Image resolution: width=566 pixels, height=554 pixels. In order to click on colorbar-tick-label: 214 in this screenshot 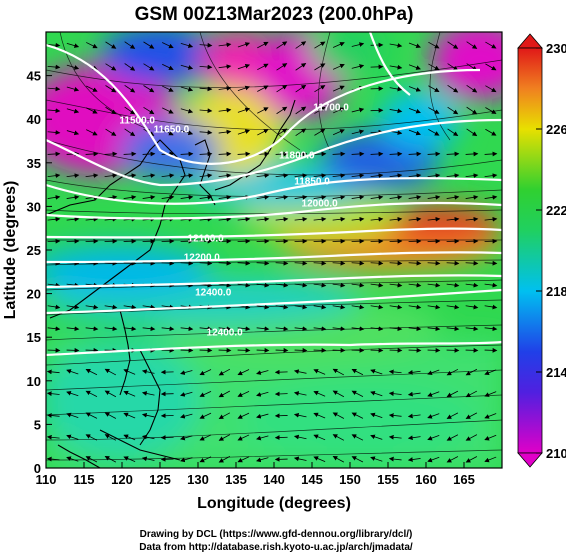, I will do `click(556, 372)`.